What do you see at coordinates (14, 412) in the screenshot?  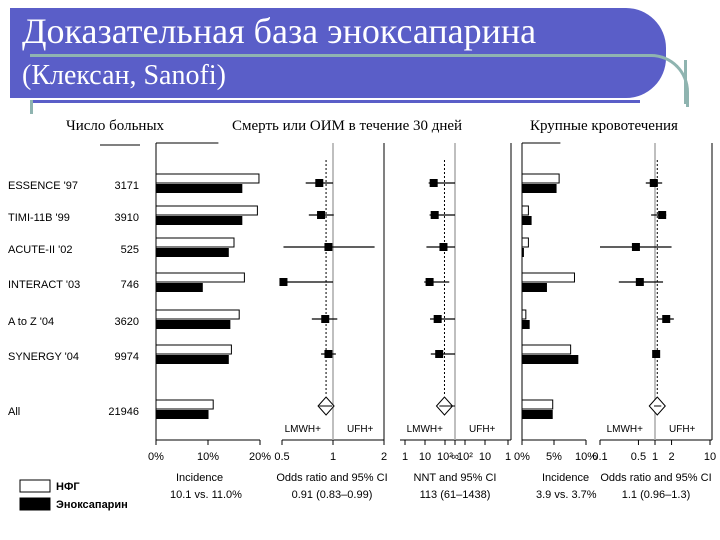 I see `trial-name-6: All` at bounding box center [14, 412].